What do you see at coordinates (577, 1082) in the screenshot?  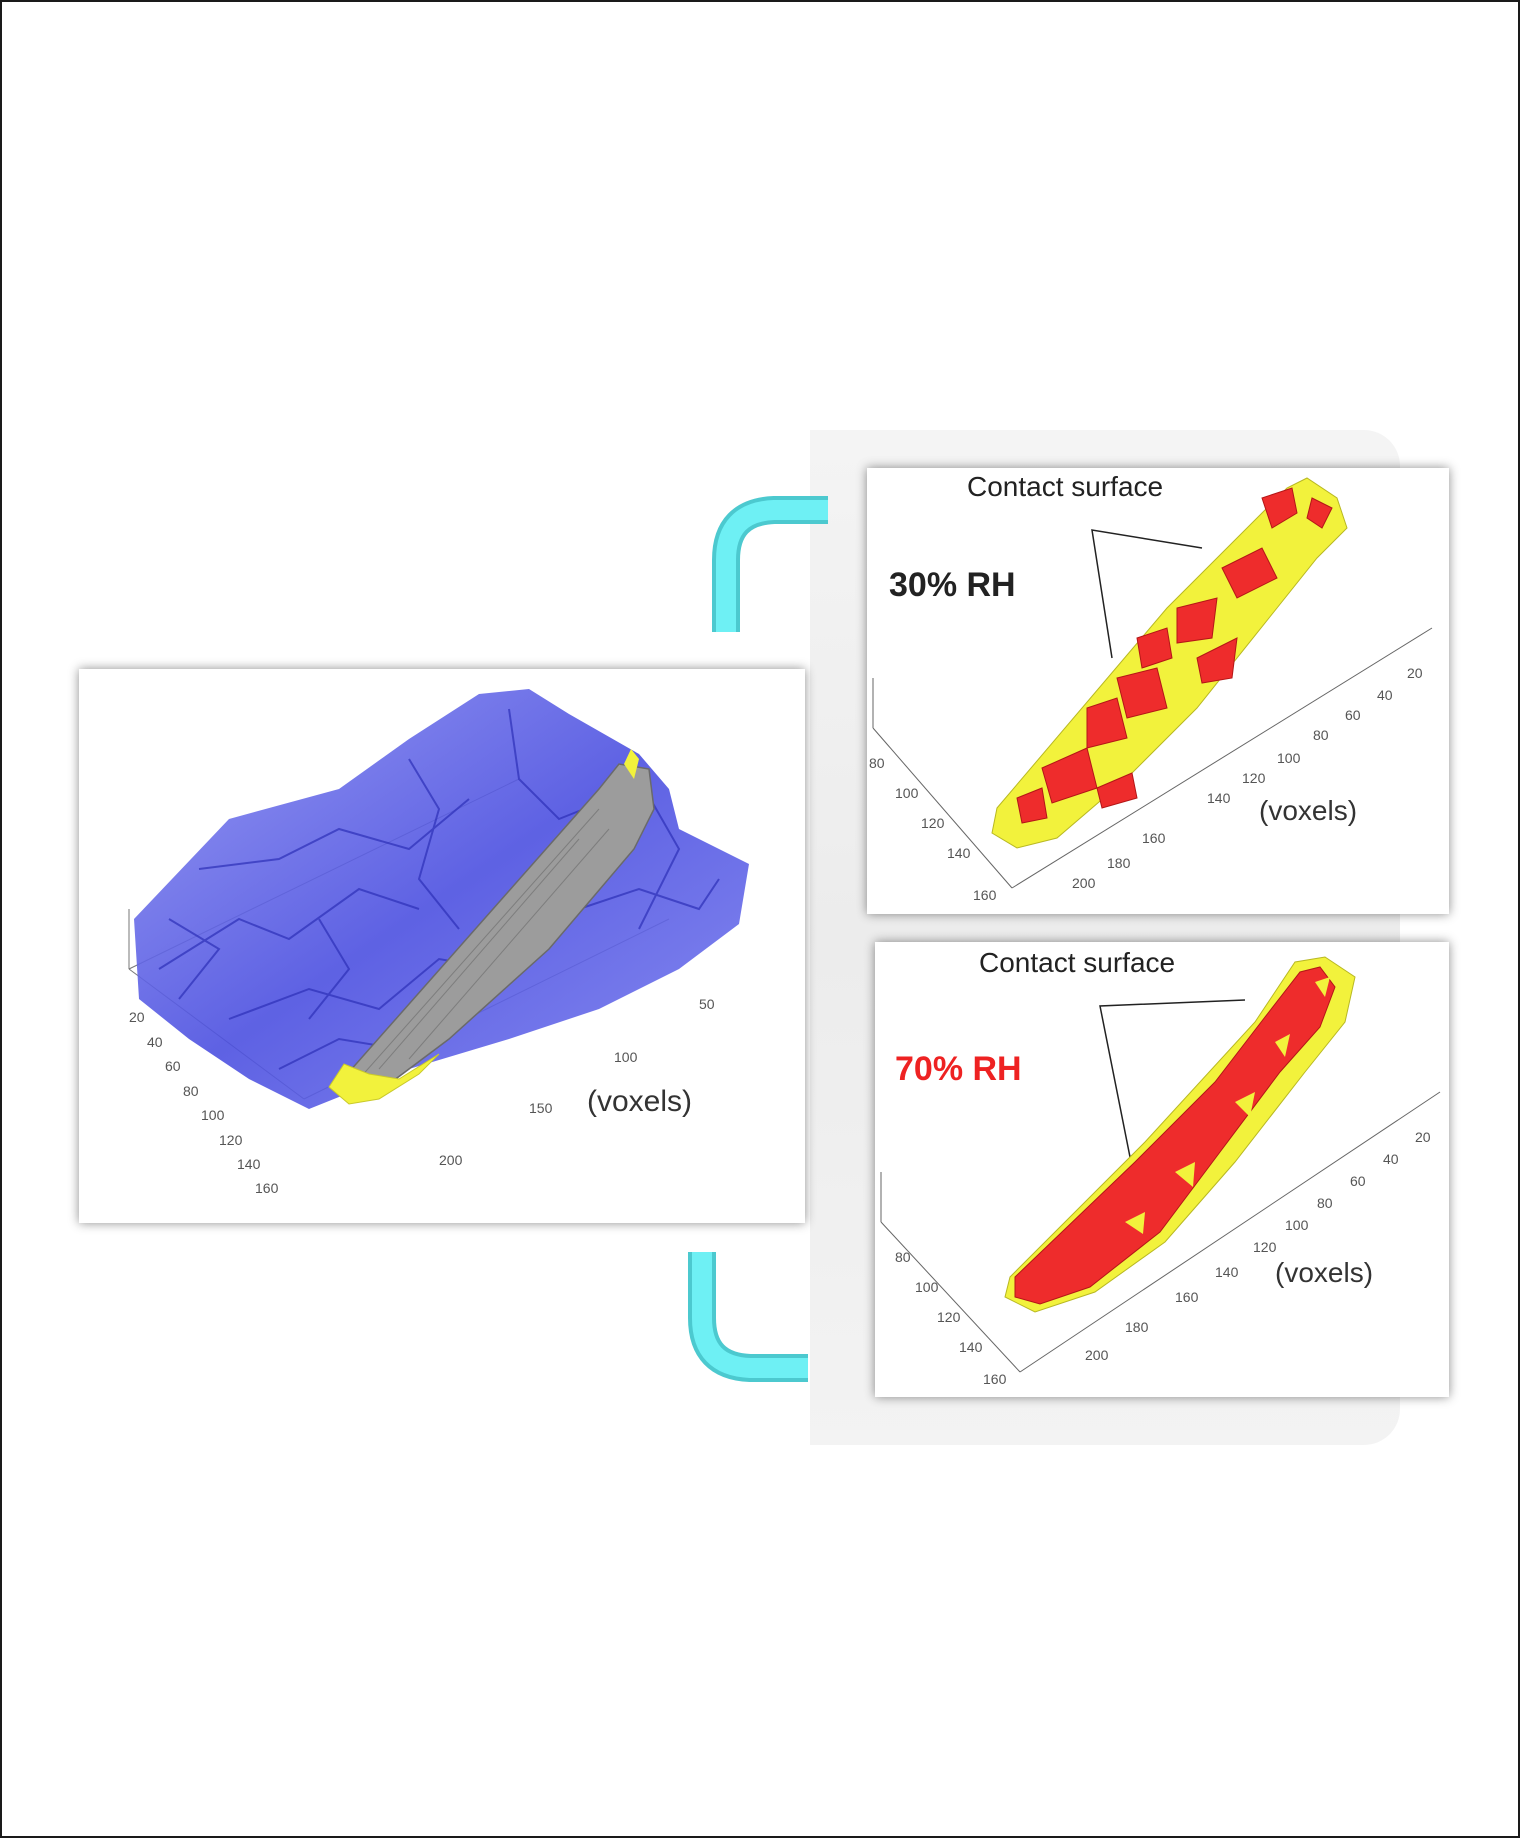 I see `right-axis-ticks: 50 100 150 200` at bounding box center [577, 1082].